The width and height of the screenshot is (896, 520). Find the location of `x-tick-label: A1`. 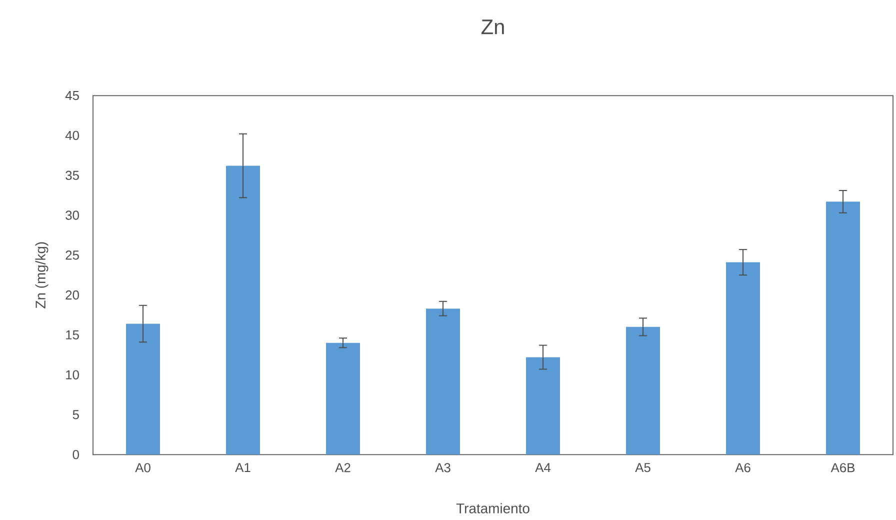

x-tick-label: A1 is located at coordinates (242, 467).